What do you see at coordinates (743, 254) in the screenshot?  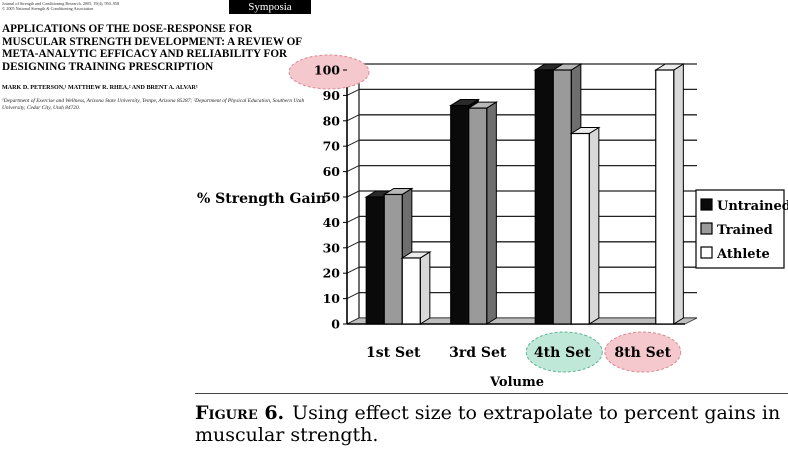 I see `legend-label: Athlete` at bounding box center [743, 254].